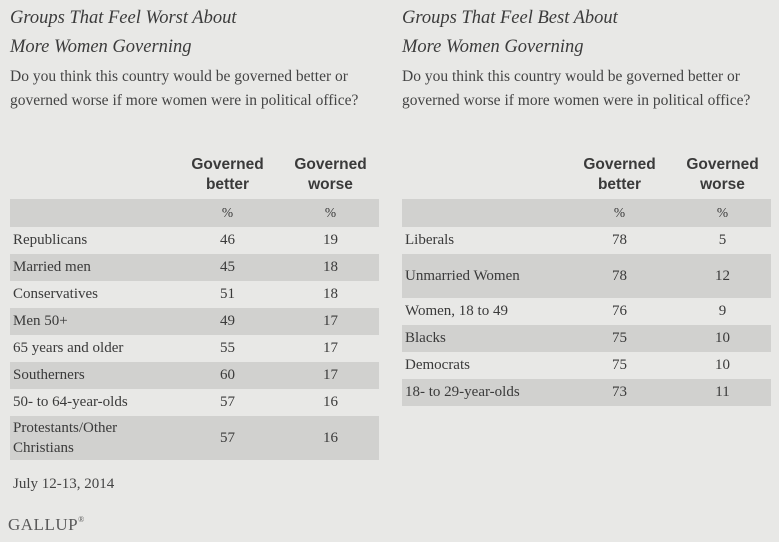  Describe the element at coordinates (586, 240) in the screenshot. I see `table-row: Liberals 78 5` at that location.